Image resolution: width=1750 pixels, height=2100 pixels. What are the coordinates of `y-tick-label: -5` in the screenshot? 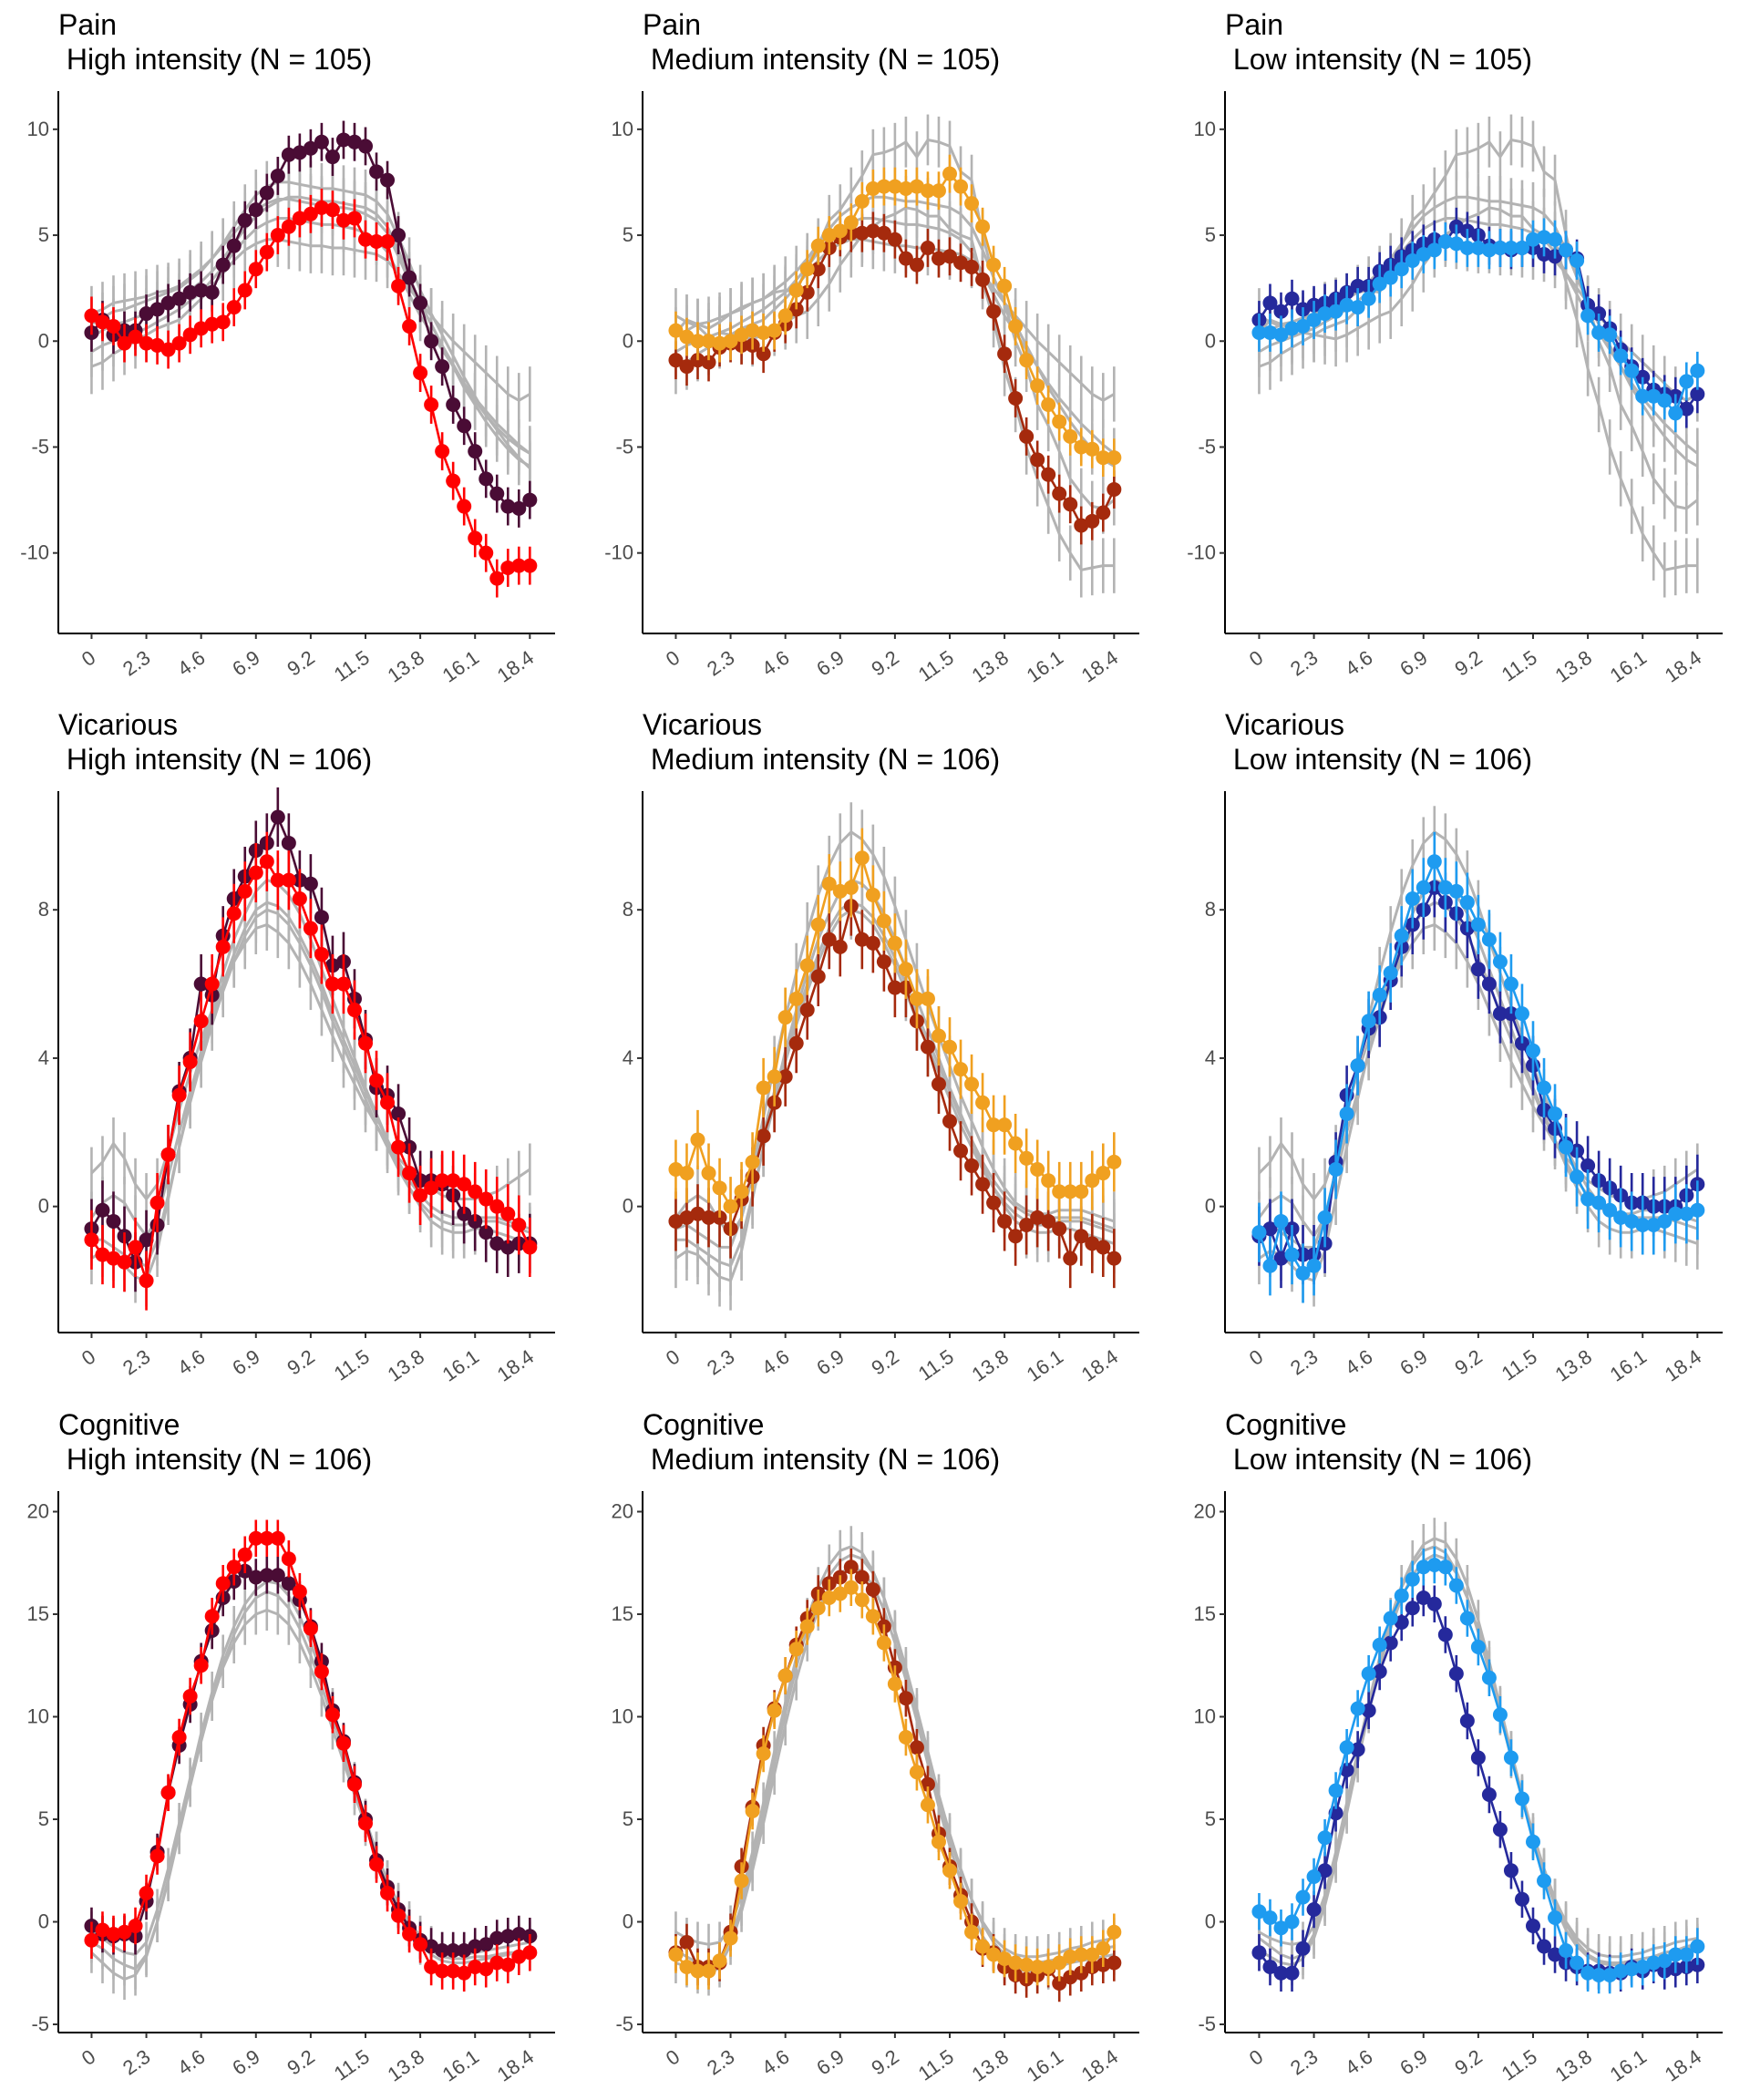 It's located at (1207, 2023).